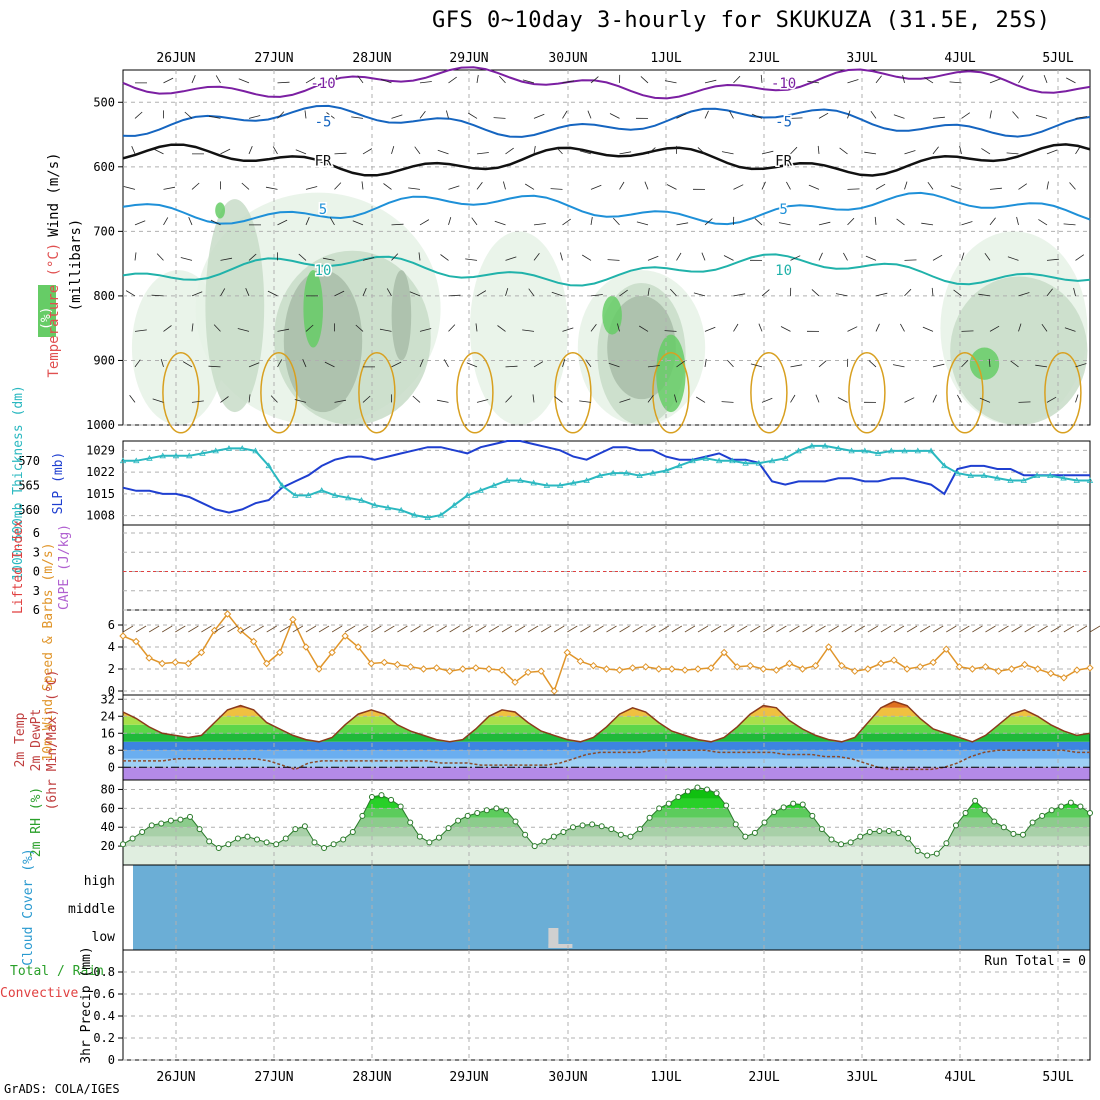  I want to click on date-label-bottom: 4JUL, so click(959, 1077).